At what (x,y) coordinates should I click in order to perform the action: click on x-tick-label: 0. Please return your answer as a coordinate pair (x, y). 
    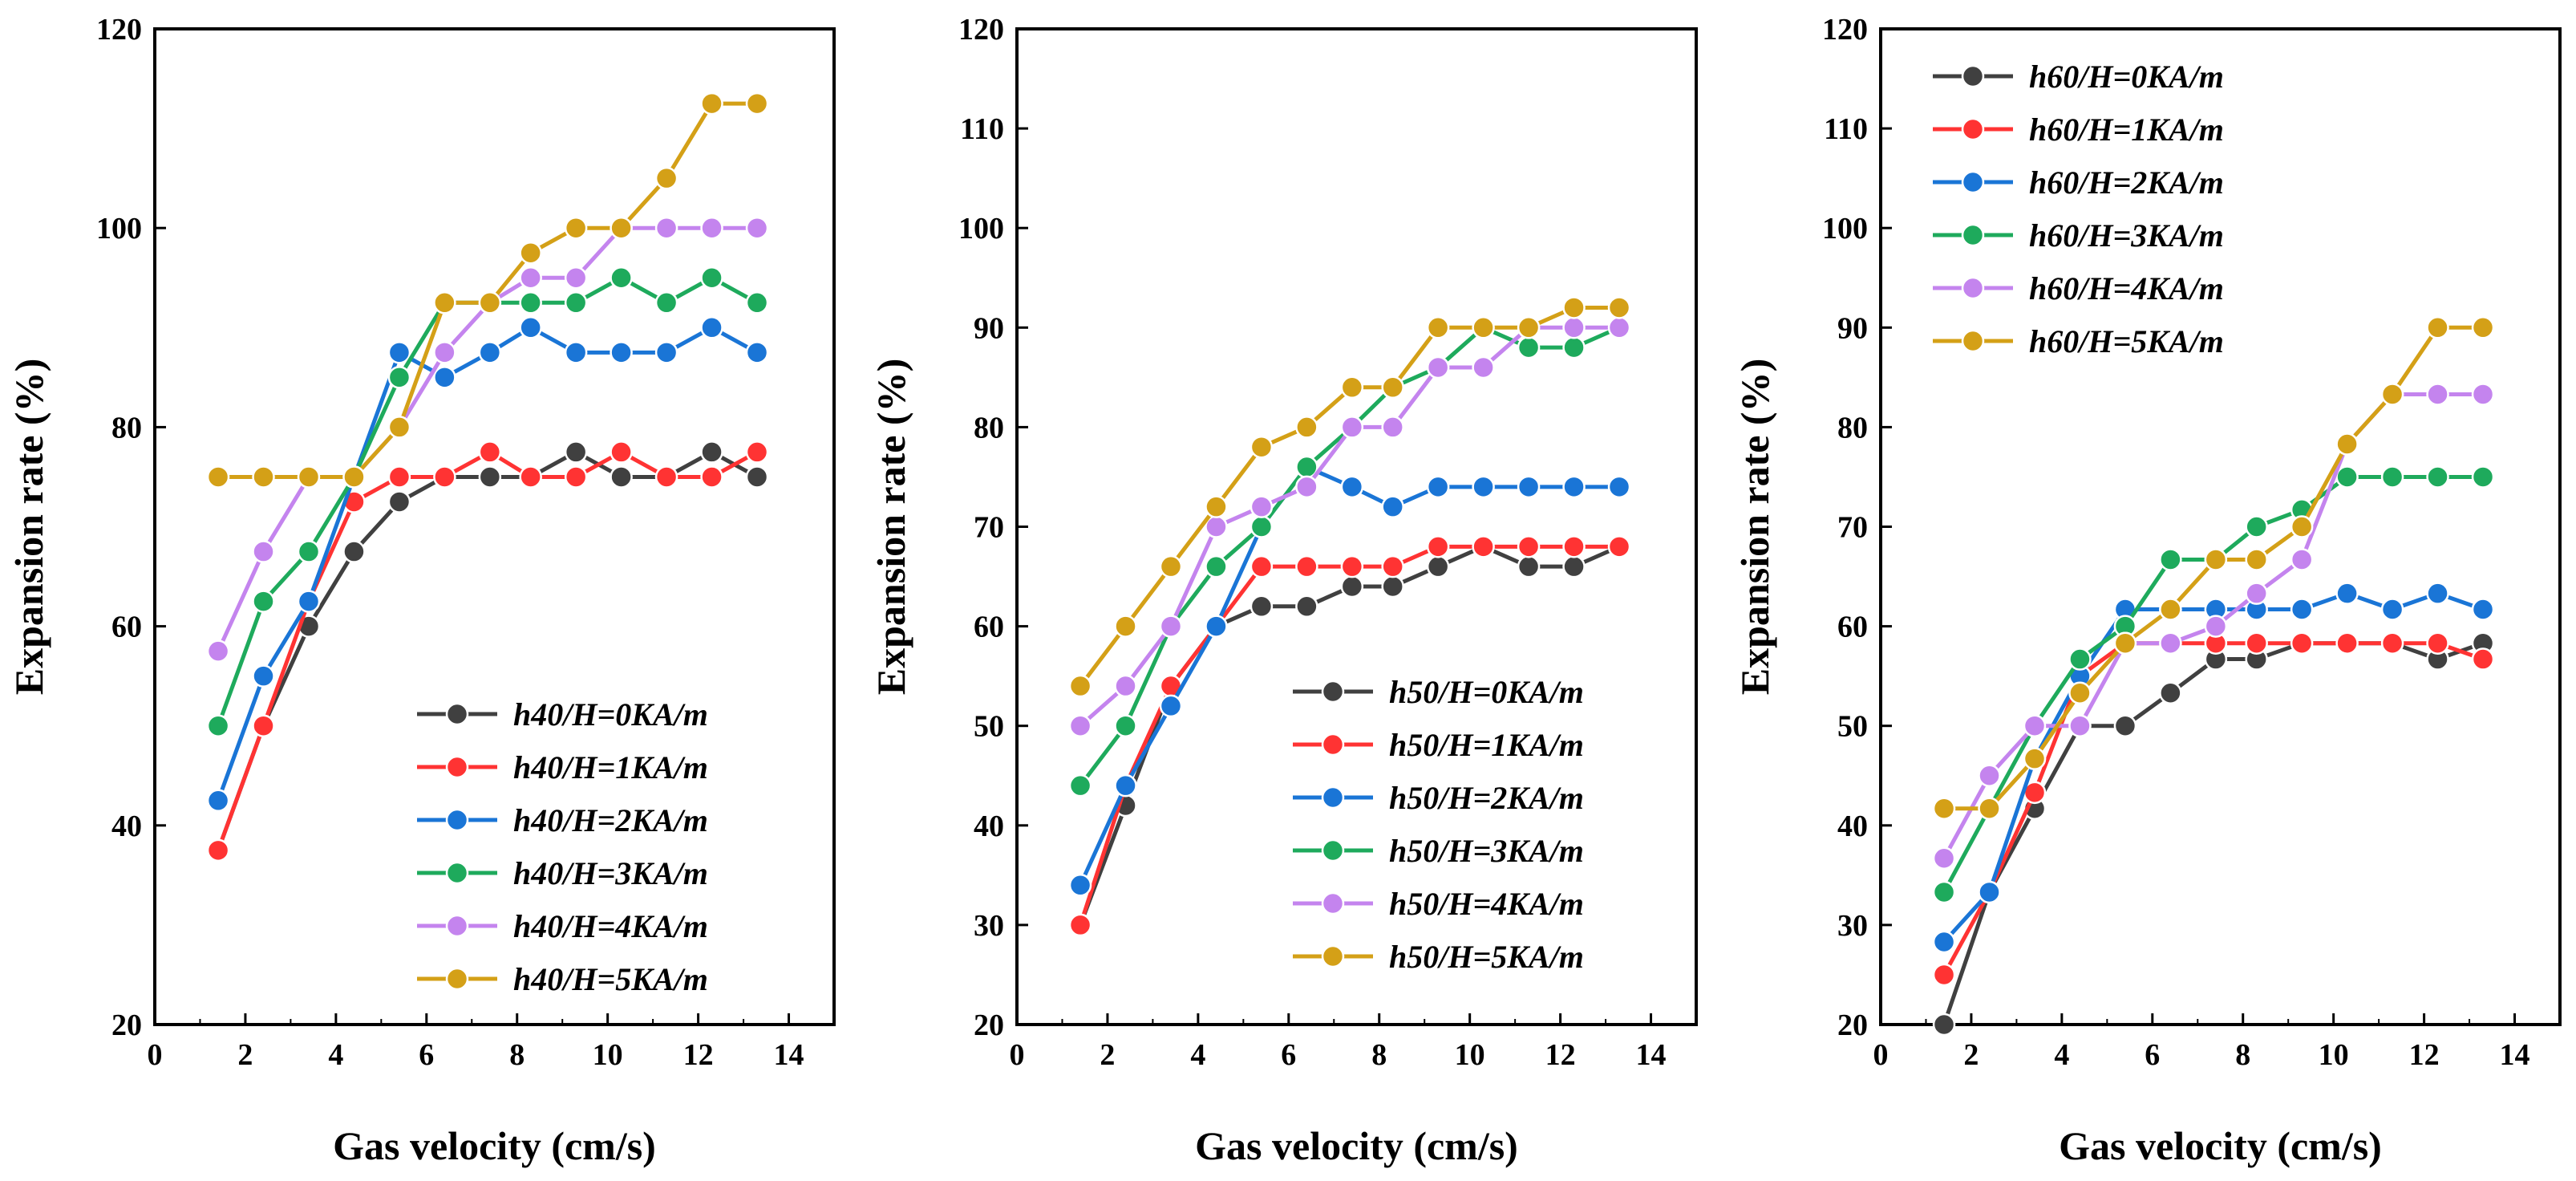
    Looking at the image, I should click on (155, 1055).